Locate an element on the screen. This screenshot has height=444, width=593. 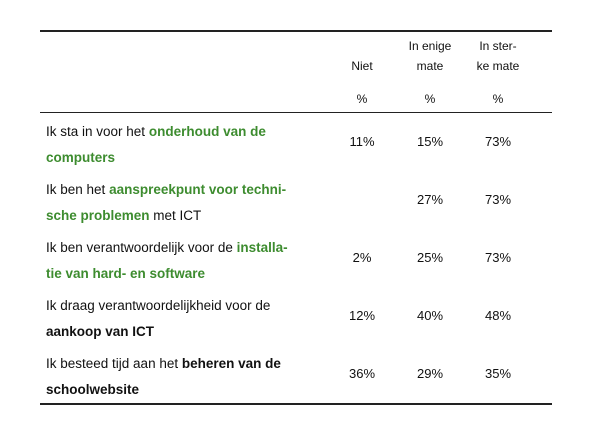
cell: 12% is located at coordinates (362, 315).